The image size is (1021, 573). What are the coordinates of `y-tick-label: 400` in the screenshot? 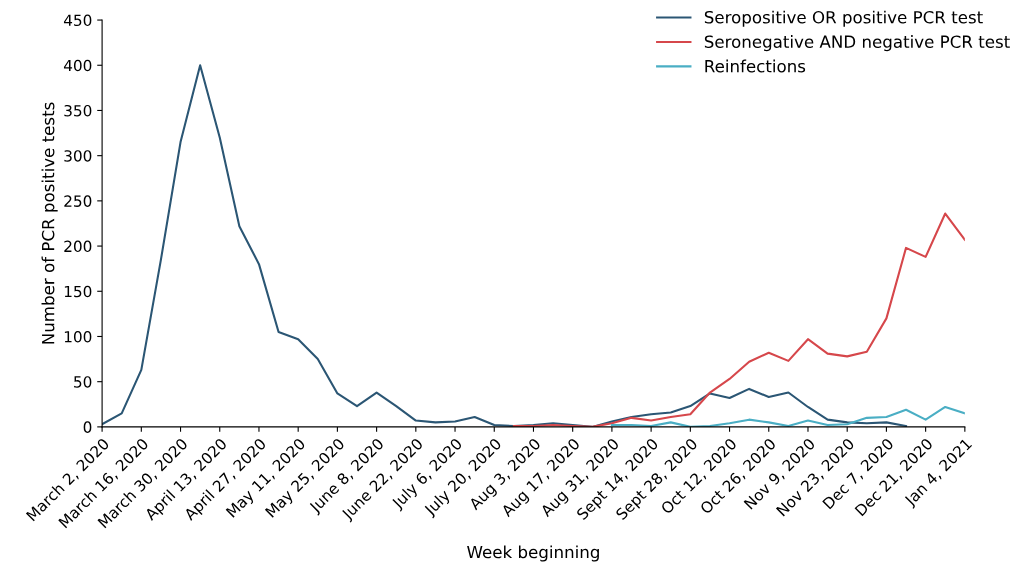 It's located at (77, 65).